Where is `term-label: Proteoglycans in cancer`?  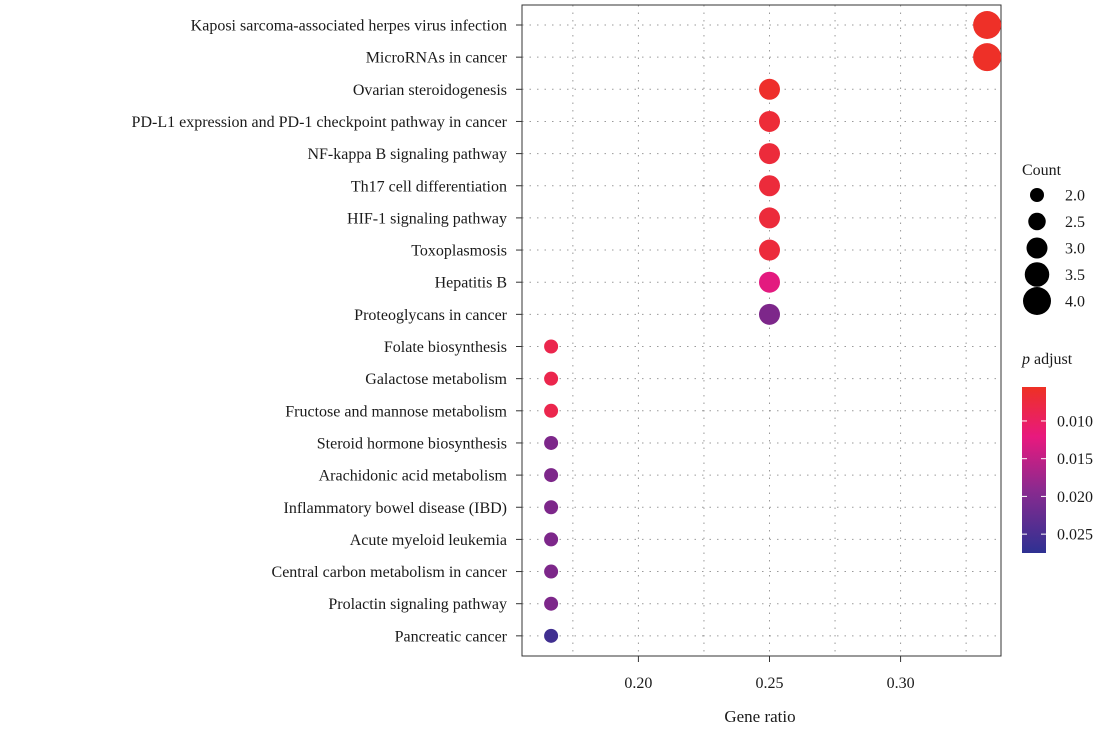 term-label: Proteoglycans in cancer is located at coordinates (431, 315).